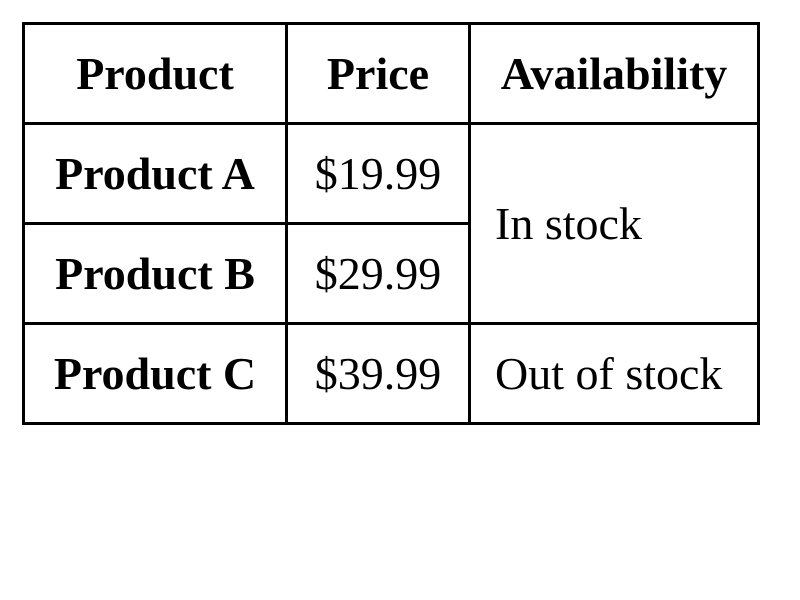 Image resolution: width=800 pixels, height=600 pixels. Describe the element at coordinates (378, 273) in the screenshot. I see `price-cell: $29.99` at that location.